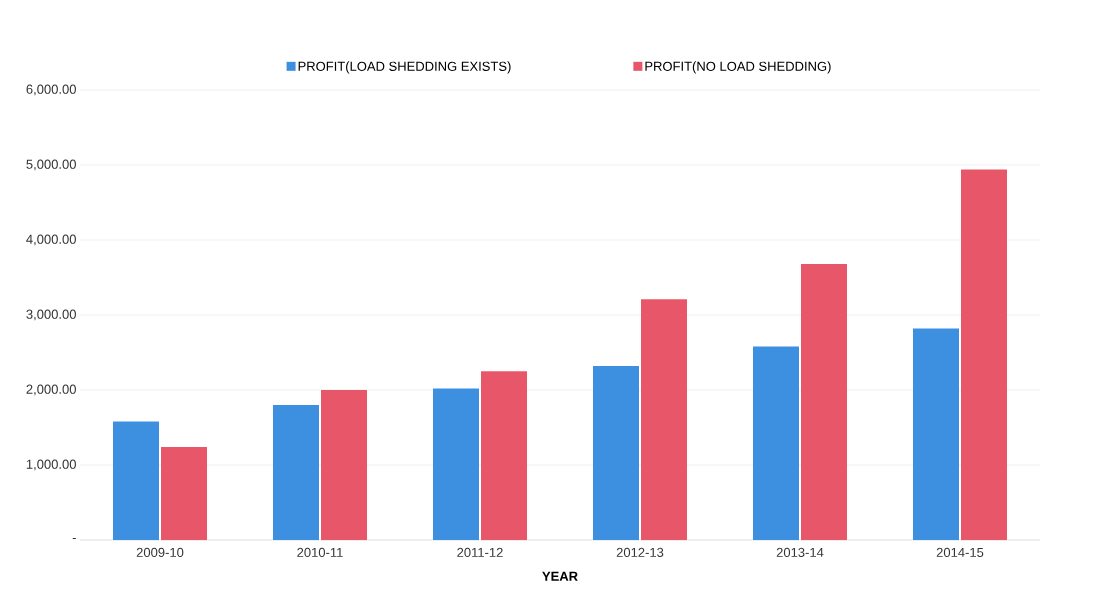 The width and height of the screenshot is (1111, 612). Describe the element at coordinates (74, 539) in the screenshot. I see `y-tick-label: -` at that location.